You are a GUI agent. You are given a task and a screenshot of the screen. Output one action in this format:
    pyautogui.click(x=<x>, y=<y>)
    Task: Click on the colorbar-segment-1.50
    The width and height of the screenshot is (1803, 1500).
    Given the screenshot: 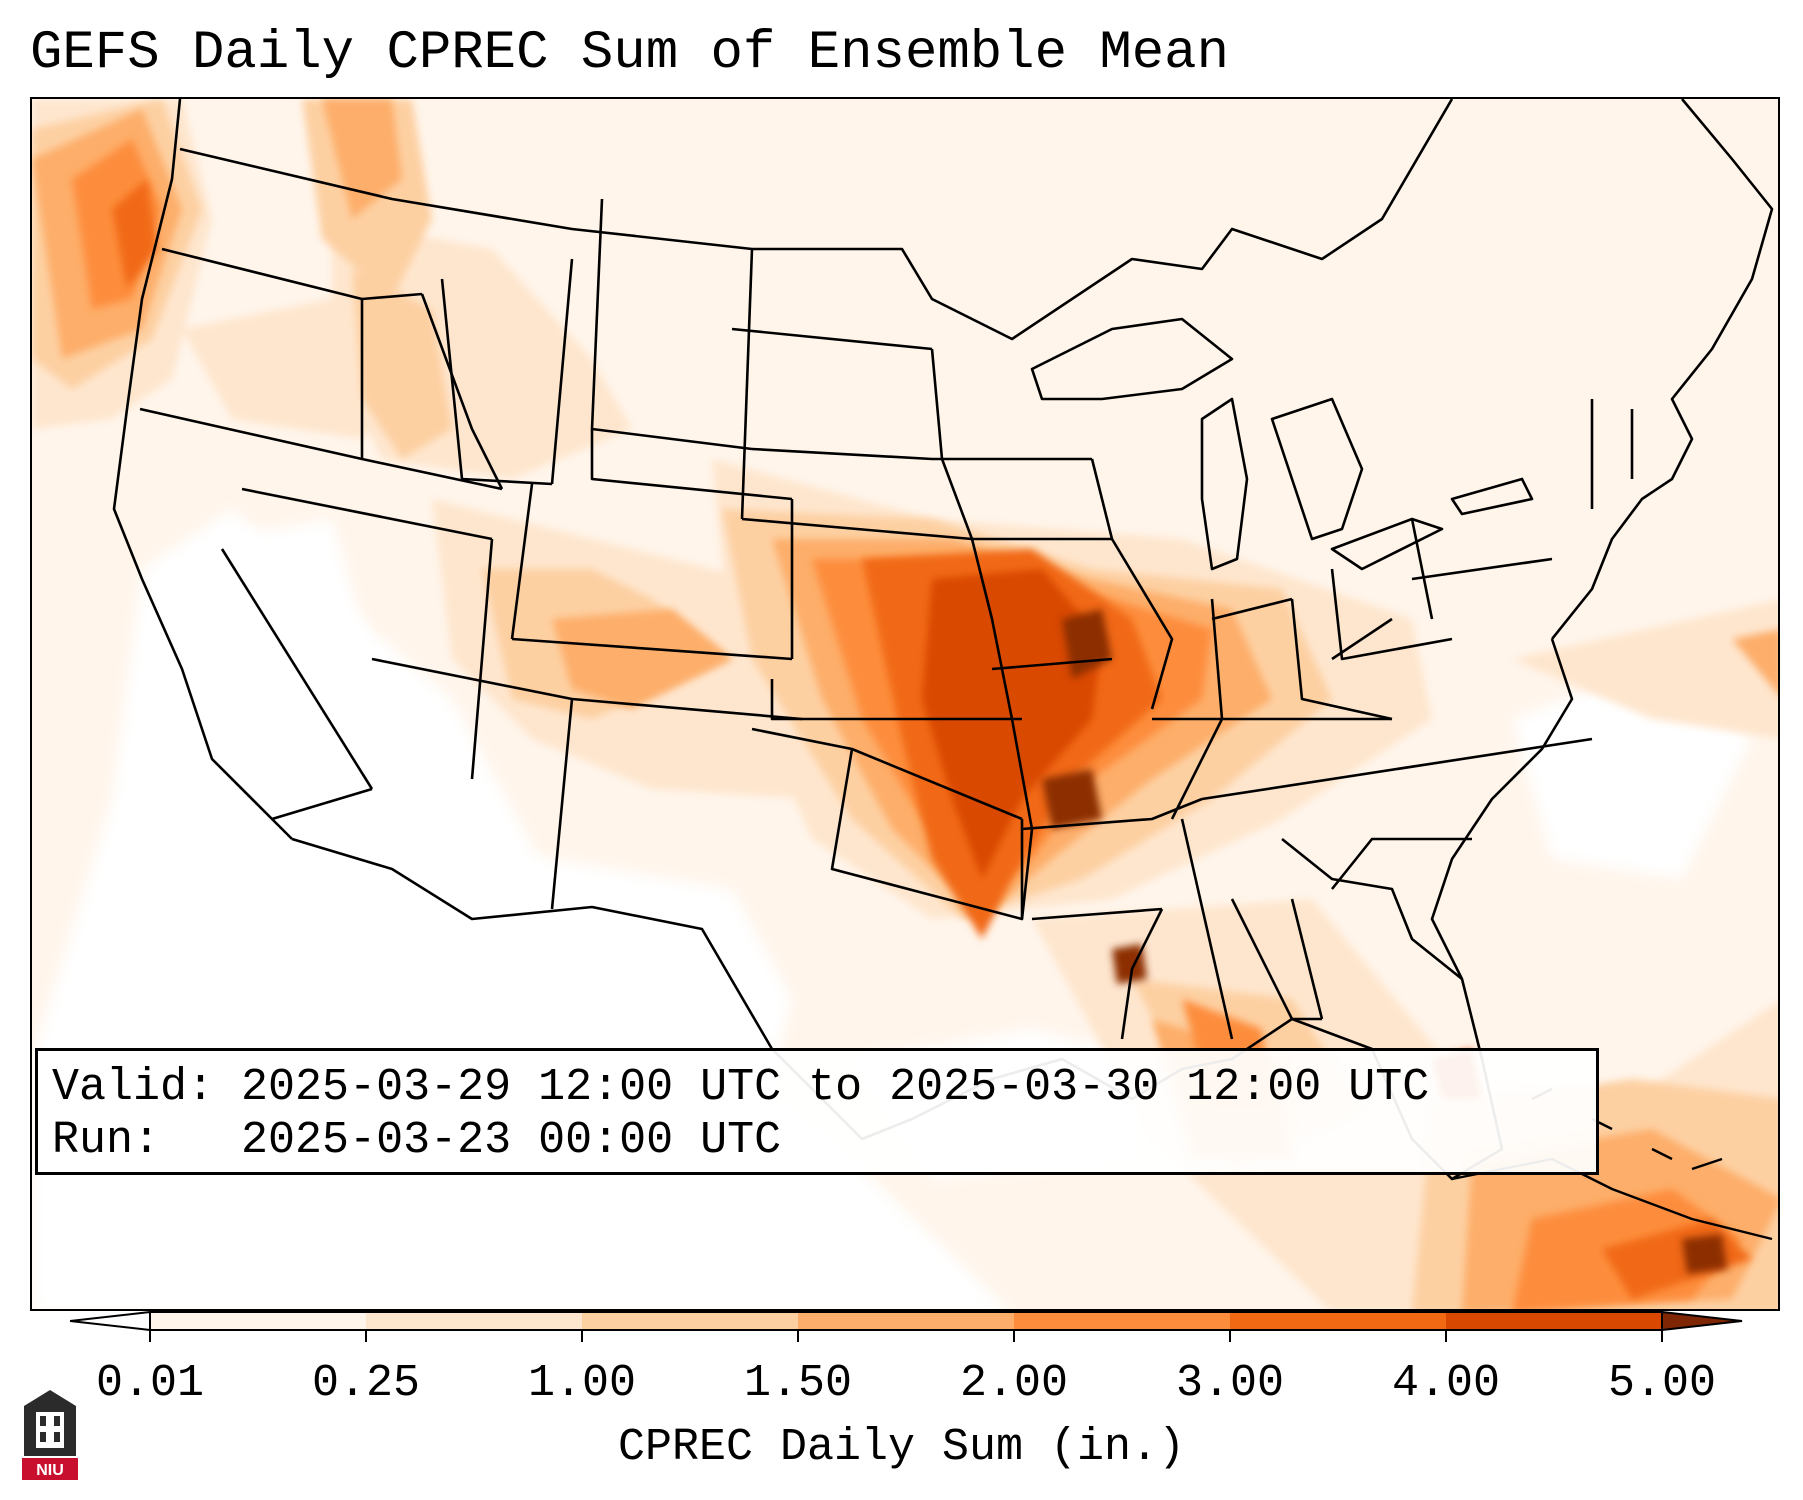 What is the action you would take?
    pyautogui.click(x=906, y=1321)
    